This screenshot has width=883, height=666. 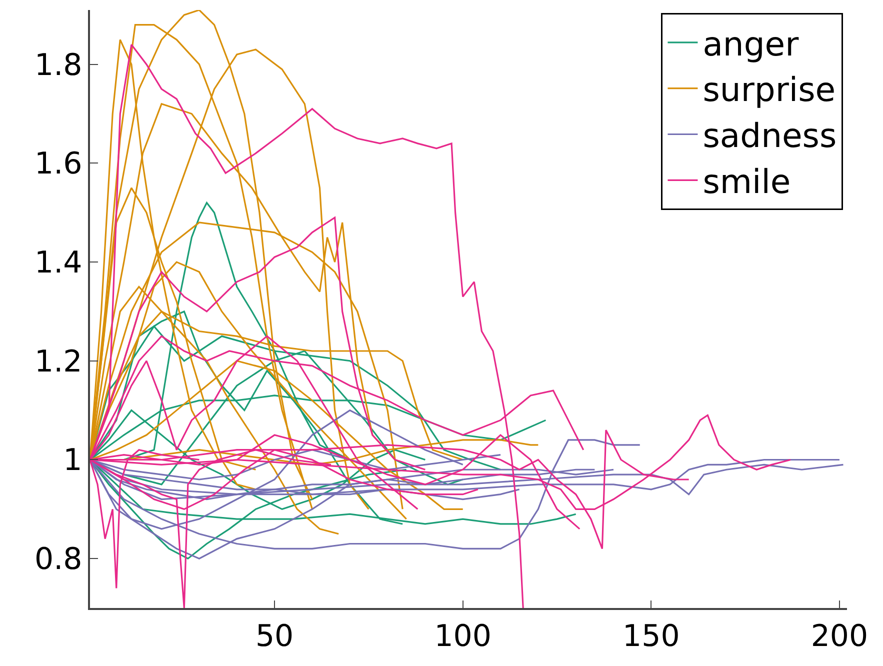 I want to click on y-tick-label: 1.4, so click(x=58, y=263).